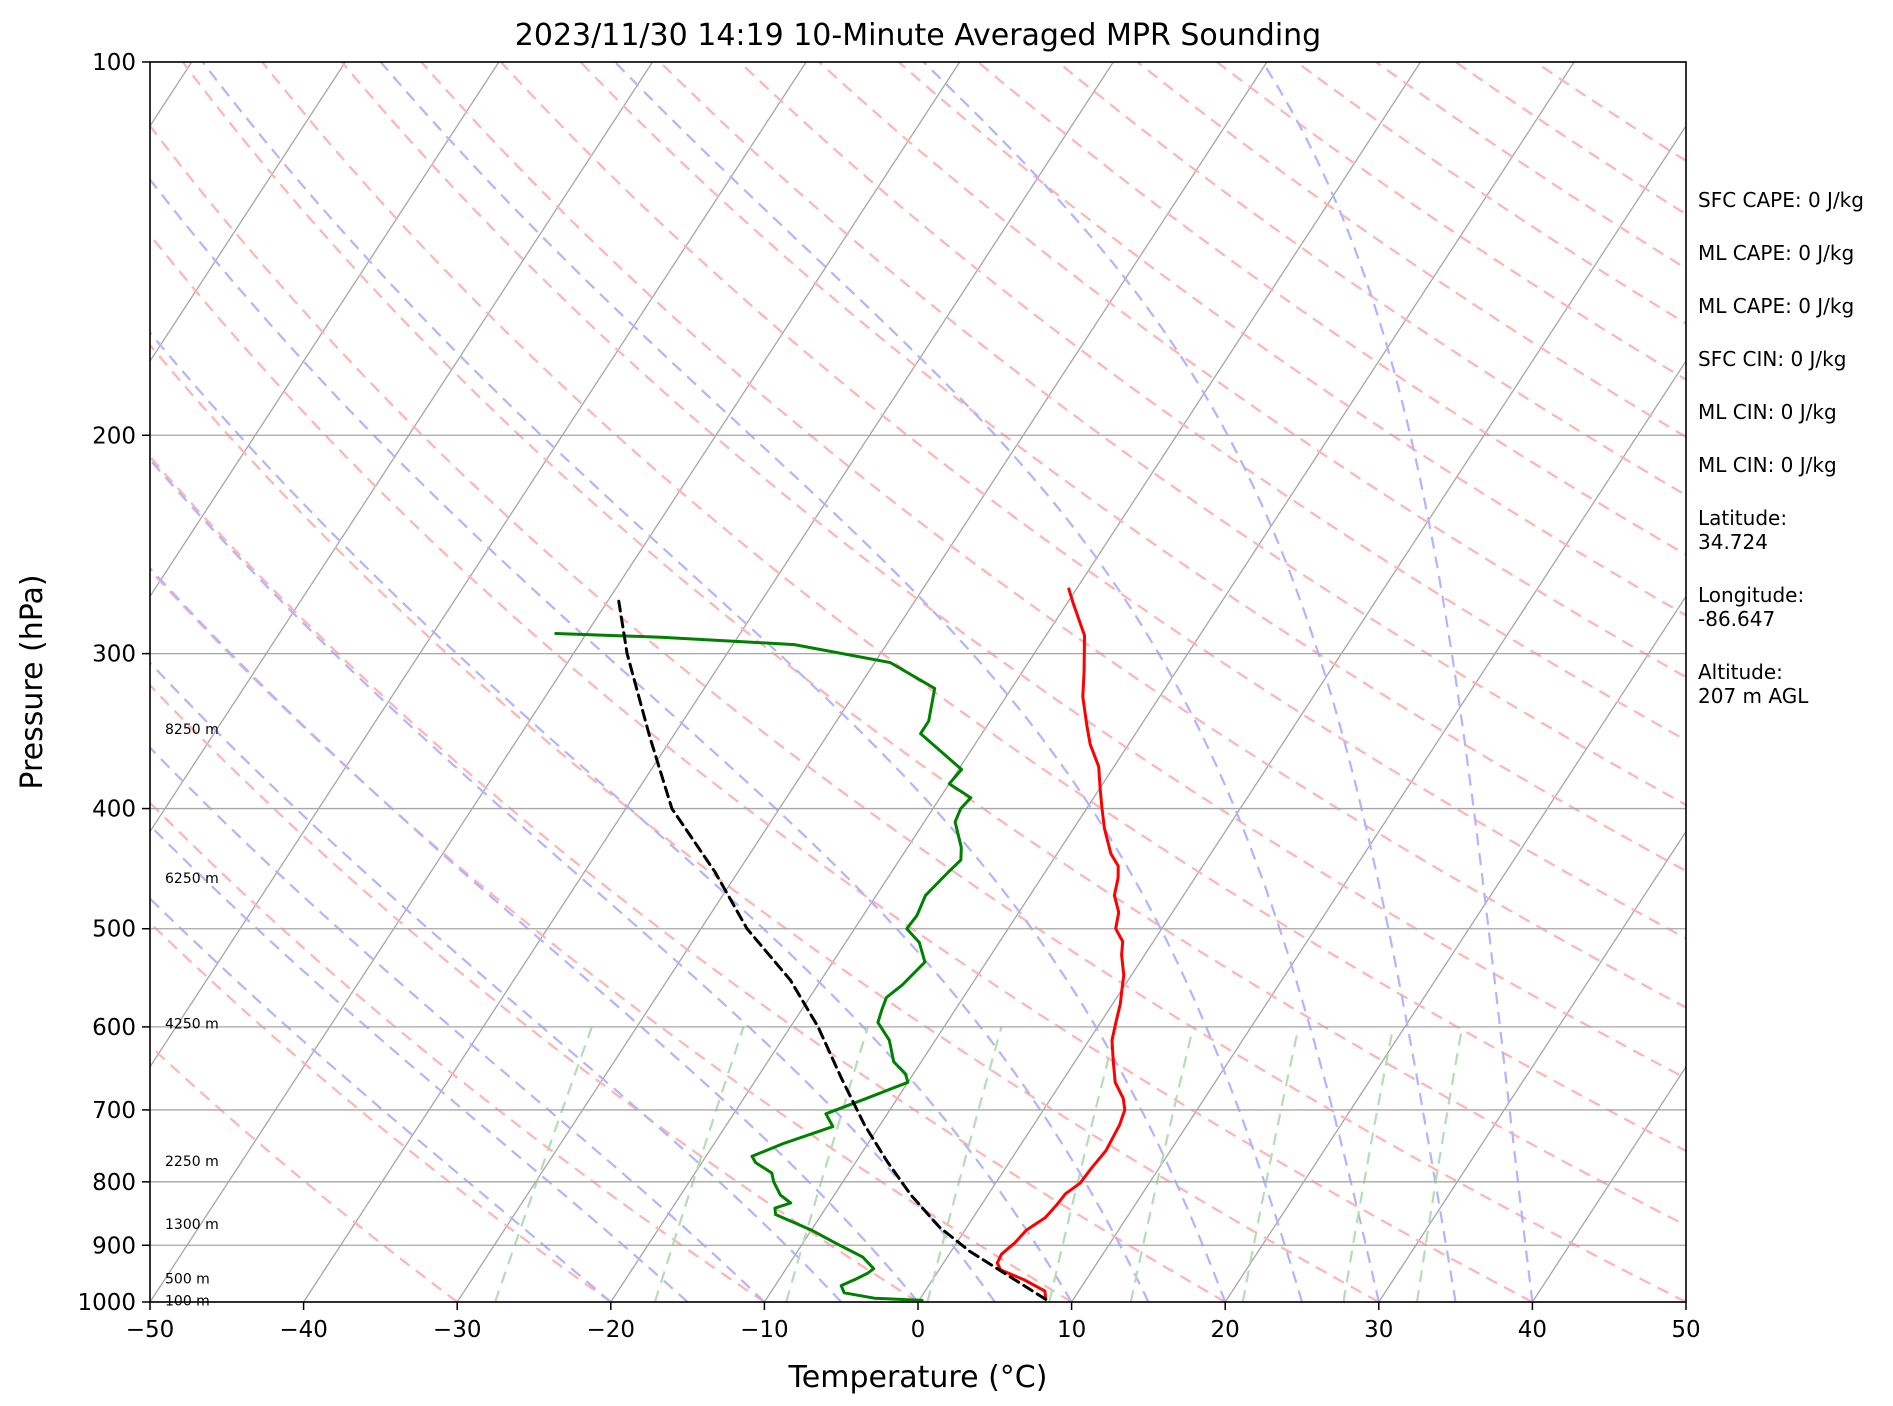 This screenshot has height=1406, width=1893. I want to click on ml-cin-text-2: ML CIN: 0 J/kg, so click(1767, 465).